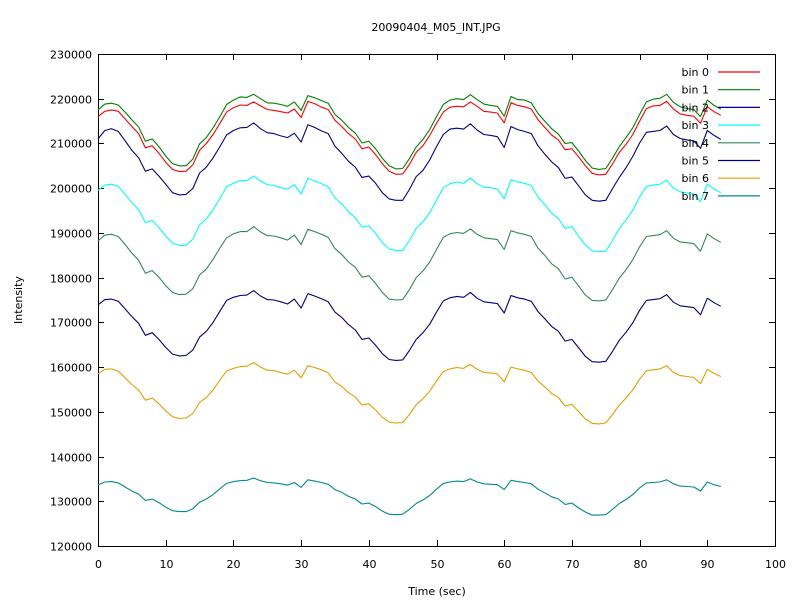 Image resolution: width=800 pixels, height=600 pixels. Describe the element at coordinates (720, 134) in the screenshot. I see `legend: bin 0 bin 1 bin 2 bin 3 bin 4 bin 5 bin 6 bin 7` at that location.